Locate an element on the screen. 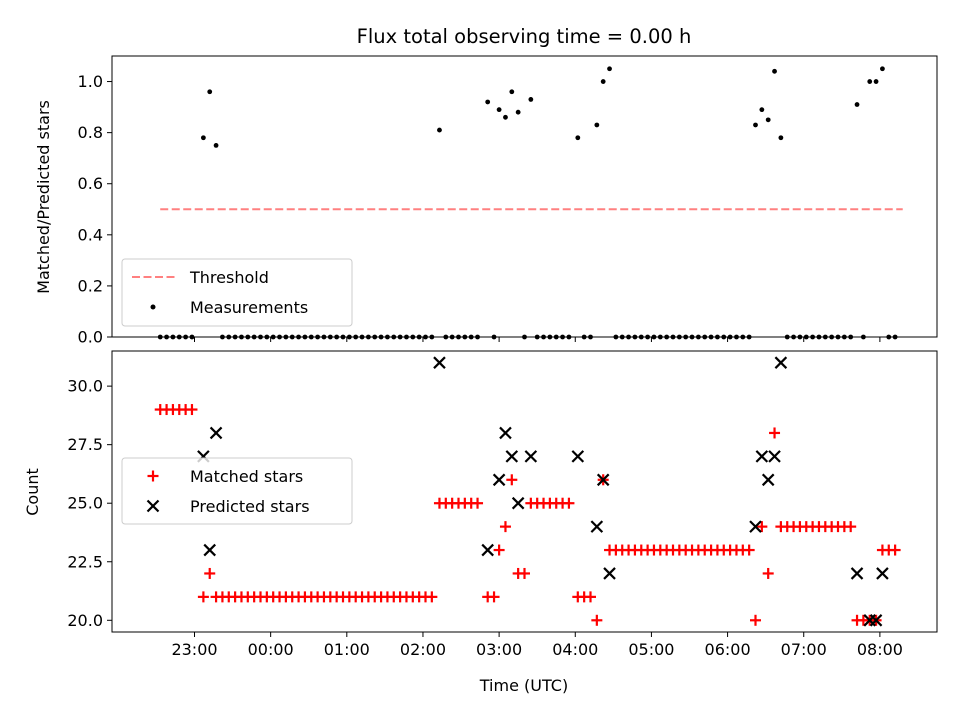 The image size is (960, 720). bottom-y-tick-label: 25.0 is located at coordinates (85, 503).